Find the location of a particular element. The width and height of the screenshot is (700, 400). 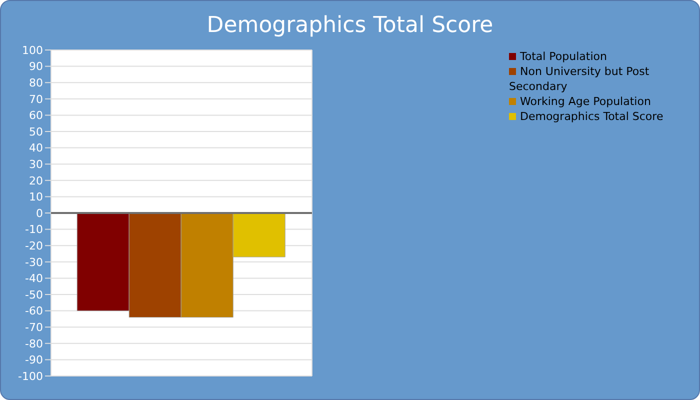

y-tick-label: 70 is located at coordinates (36, 99).